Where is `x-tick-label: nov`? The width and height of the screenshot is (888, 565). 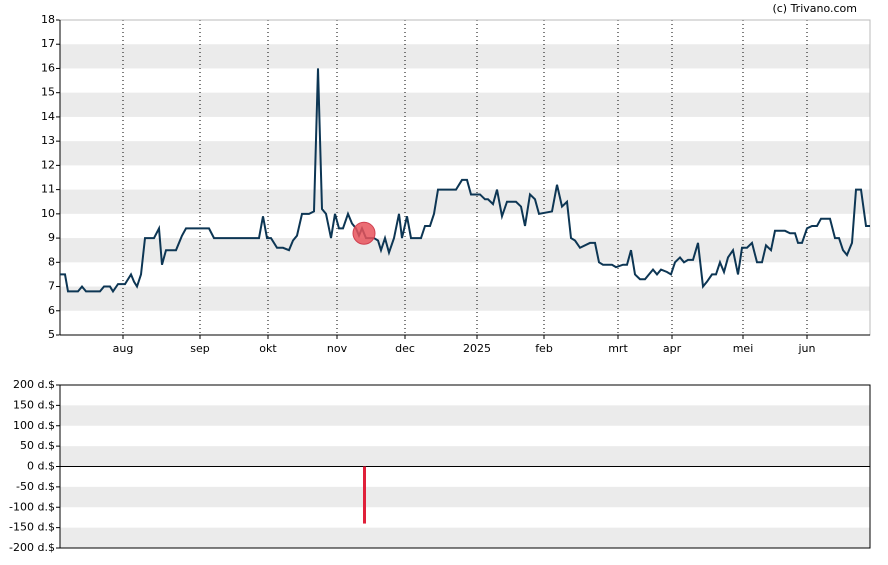
x-tick-label: nov is located at coordinates (337, 348).